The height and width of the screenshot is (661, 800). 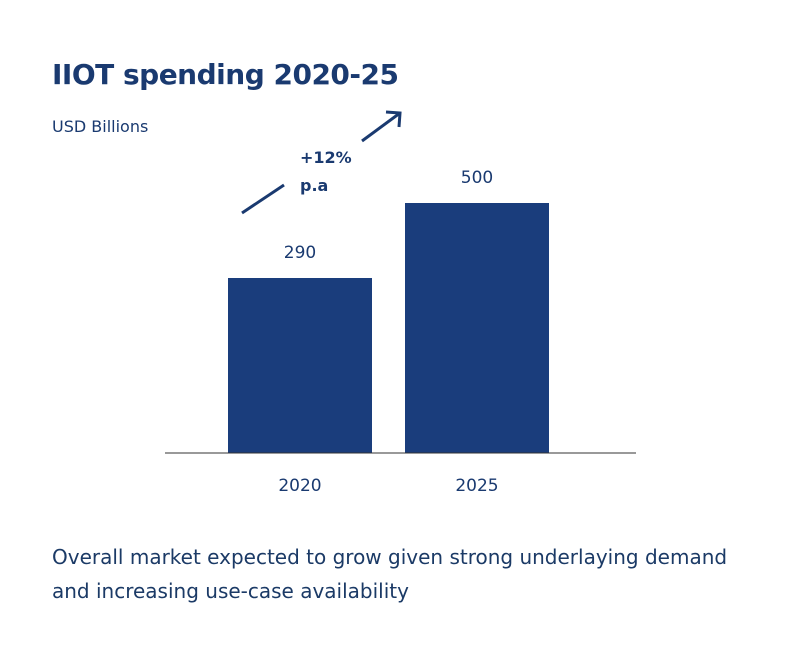 What do you see at coordinates (477, 328) in the screenshot?
I see `bar-2025` at bounding box center [477, 328].